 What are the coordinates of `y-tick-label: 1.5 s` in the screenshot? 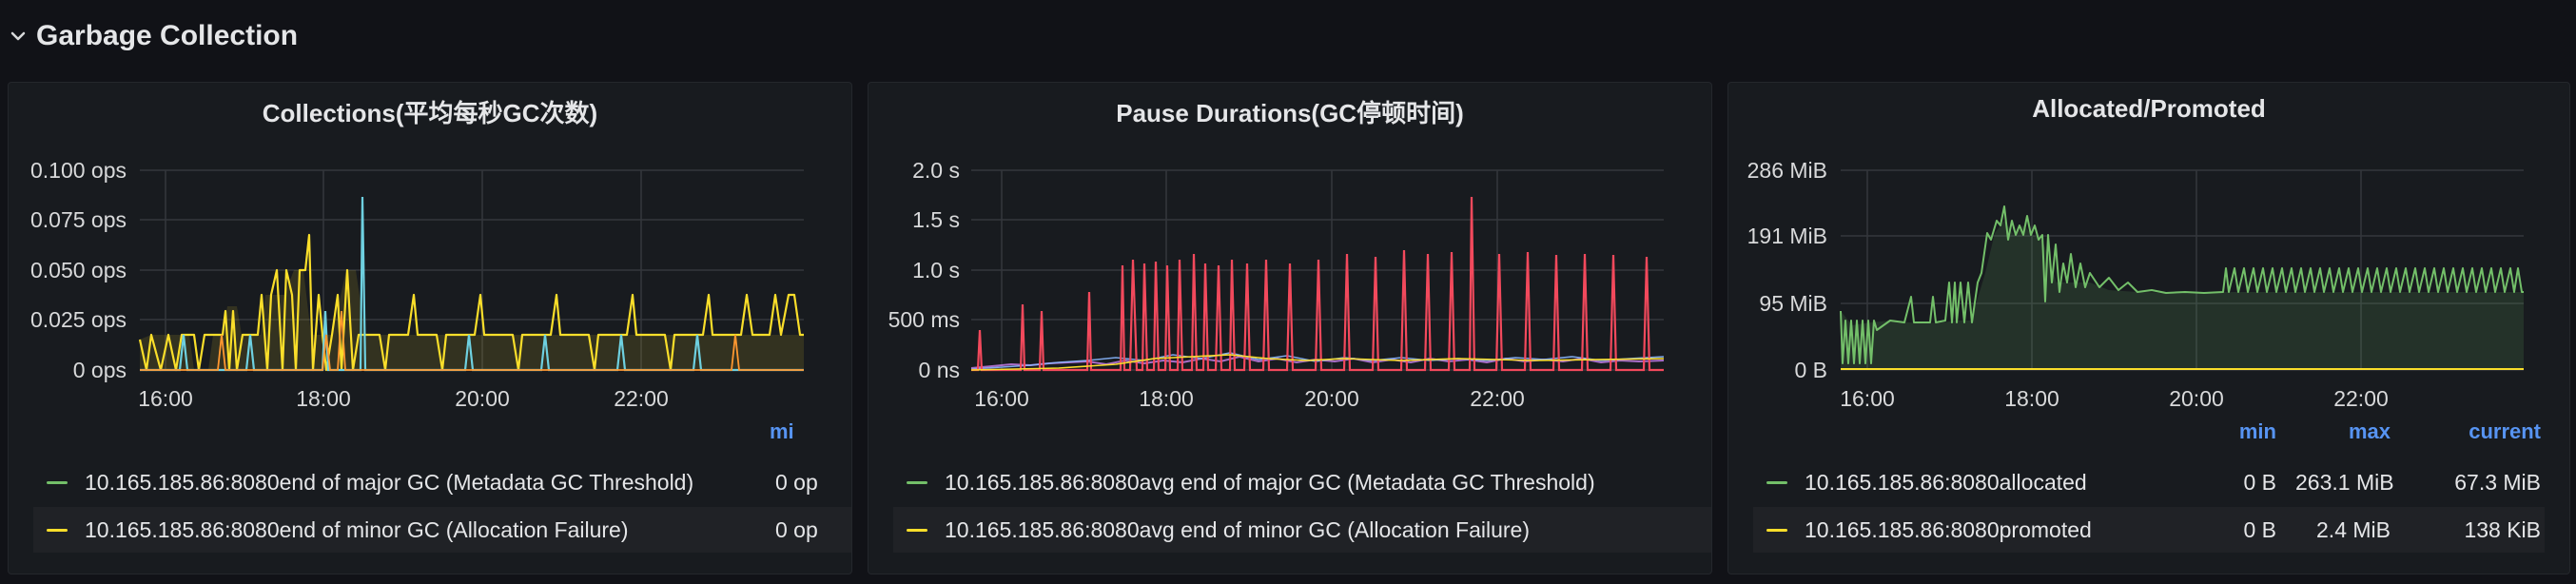 It's located at (936, 220).